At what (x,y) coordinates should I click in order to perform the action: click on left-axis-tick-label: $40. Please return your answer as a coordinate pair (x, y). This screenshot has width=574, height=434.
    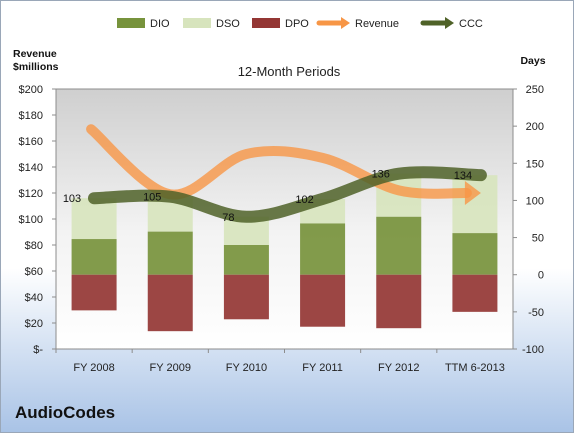
    Looking at the image, I should click on (34, 298).